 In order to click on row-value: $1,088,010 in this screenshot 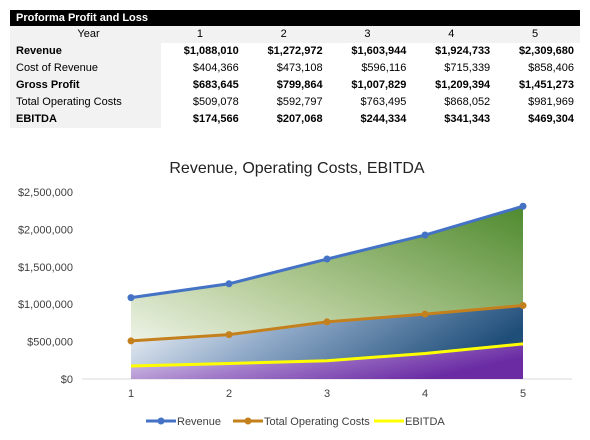, I will do `click(211, 51)`.